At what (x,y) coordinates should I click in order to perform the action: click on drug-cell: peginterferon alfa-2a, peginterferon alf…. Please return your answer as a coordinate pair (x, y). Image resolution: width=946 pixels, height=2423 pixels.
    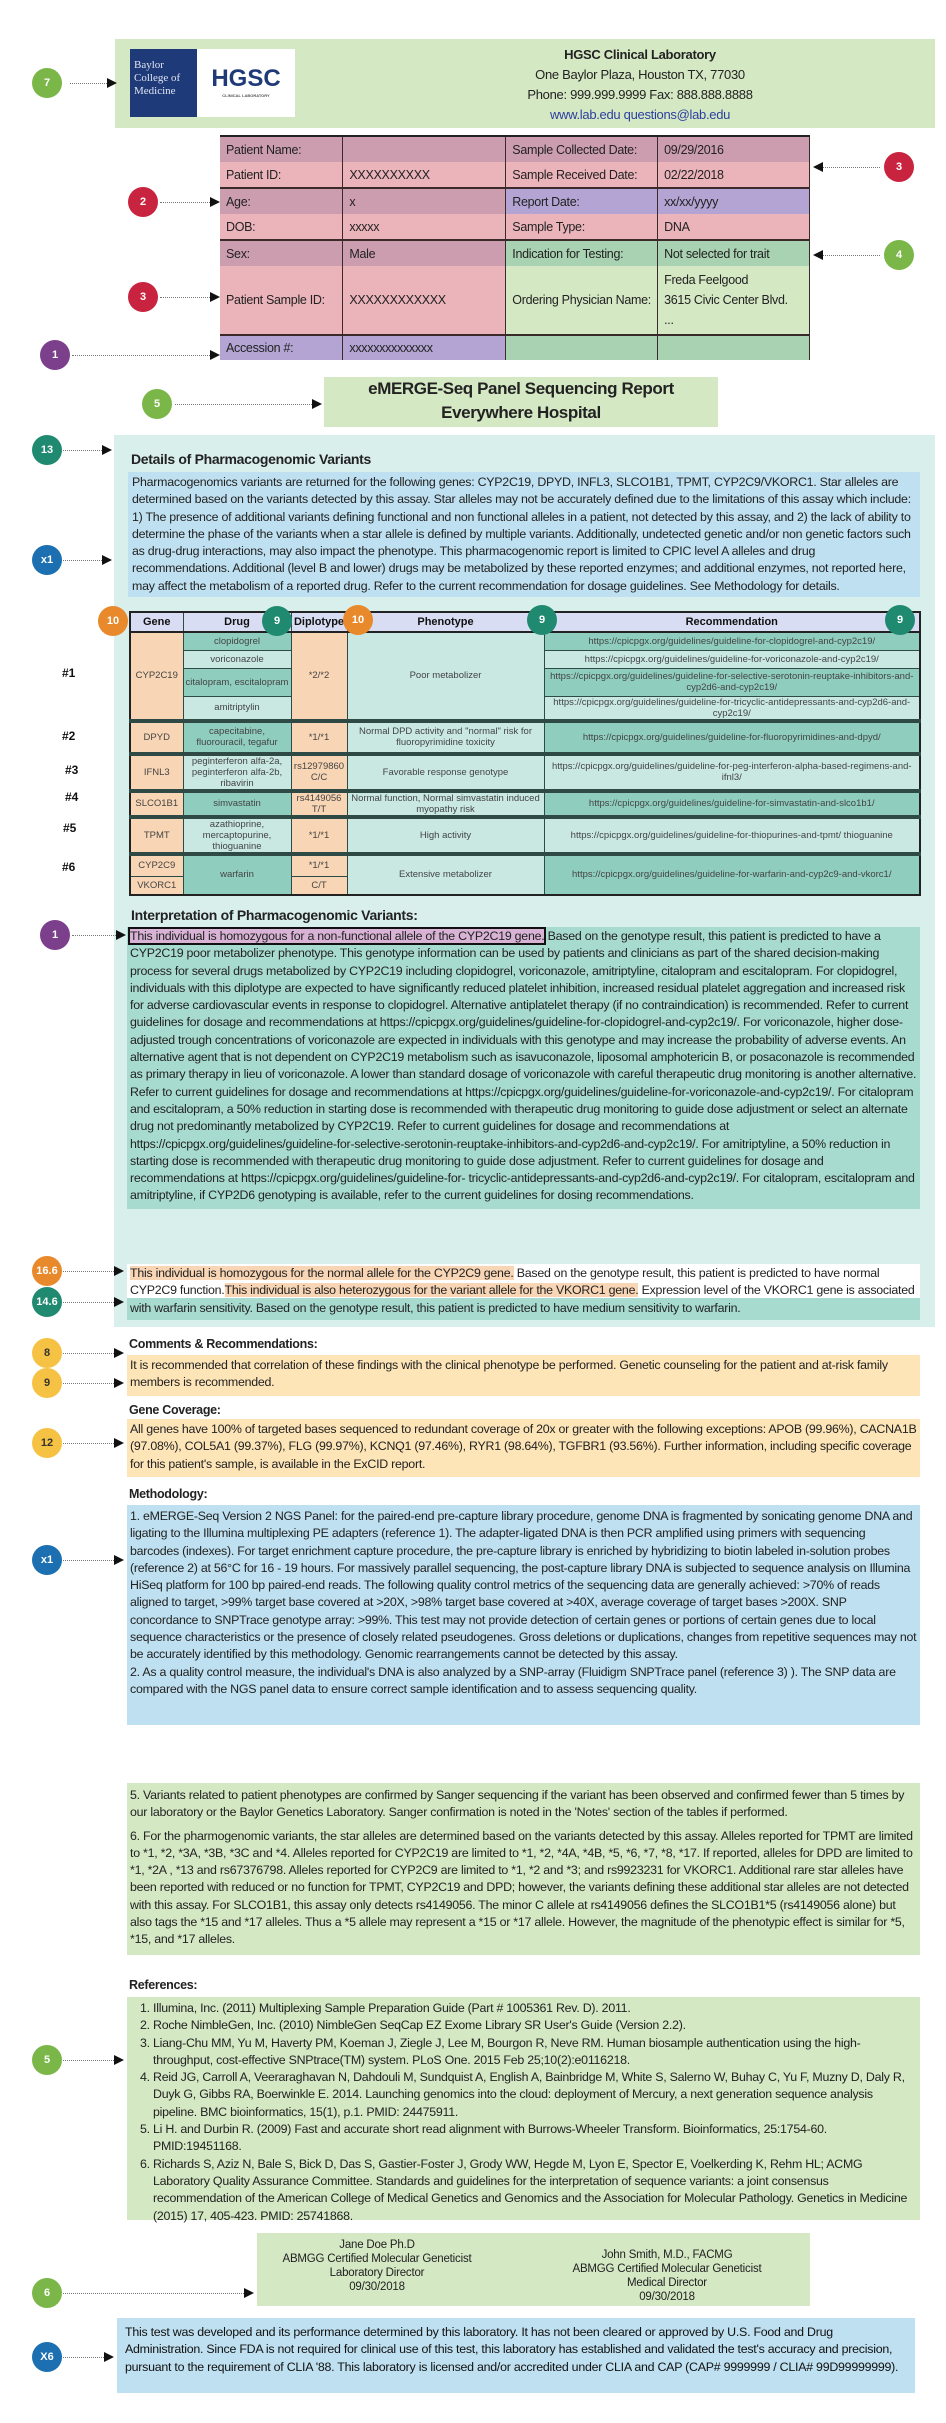
    Looking at the image, I should click on (237, 771).